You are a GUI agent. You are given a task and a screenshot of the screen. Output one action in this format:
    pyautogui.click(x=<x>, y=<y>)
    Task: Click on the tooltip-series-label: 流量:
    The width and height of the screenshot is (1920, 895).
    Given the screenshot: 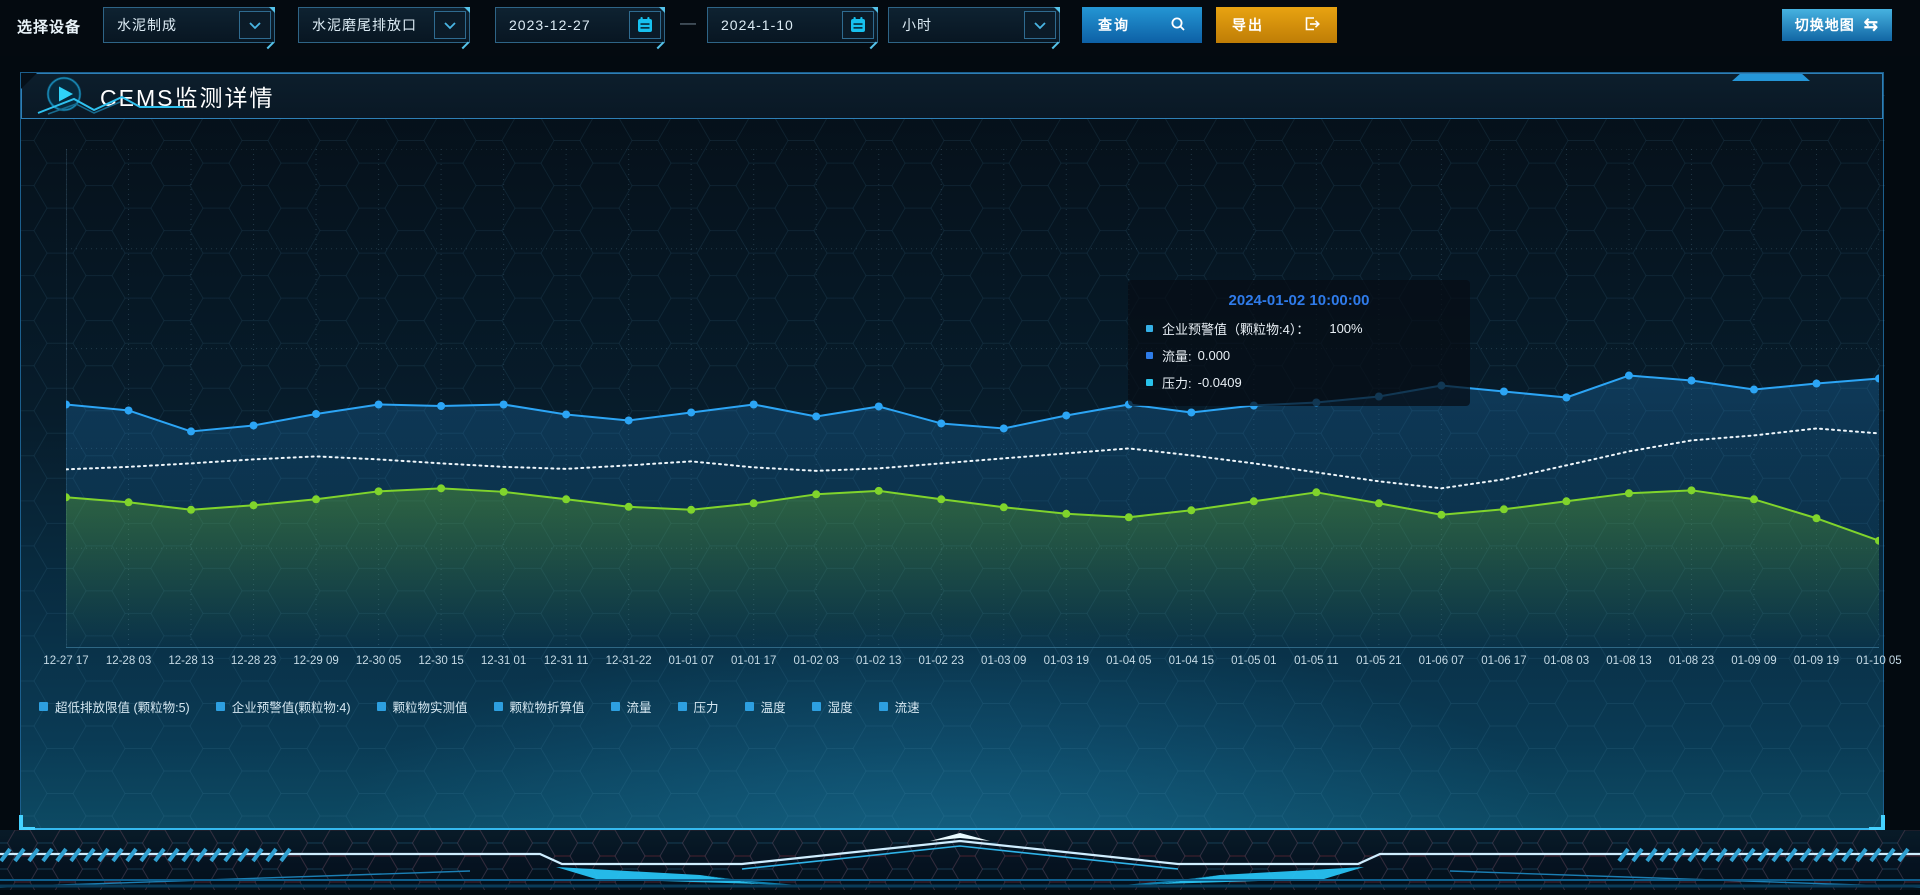 What is the action you would take?
    pyautogui.click(x=1177, y=355)
    